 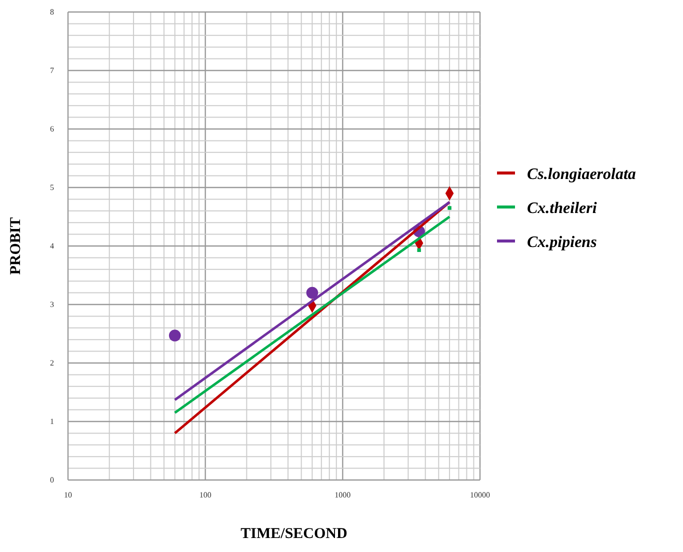 I want to click on y-axis-title: PROBIT, so click(x=16, y=246).